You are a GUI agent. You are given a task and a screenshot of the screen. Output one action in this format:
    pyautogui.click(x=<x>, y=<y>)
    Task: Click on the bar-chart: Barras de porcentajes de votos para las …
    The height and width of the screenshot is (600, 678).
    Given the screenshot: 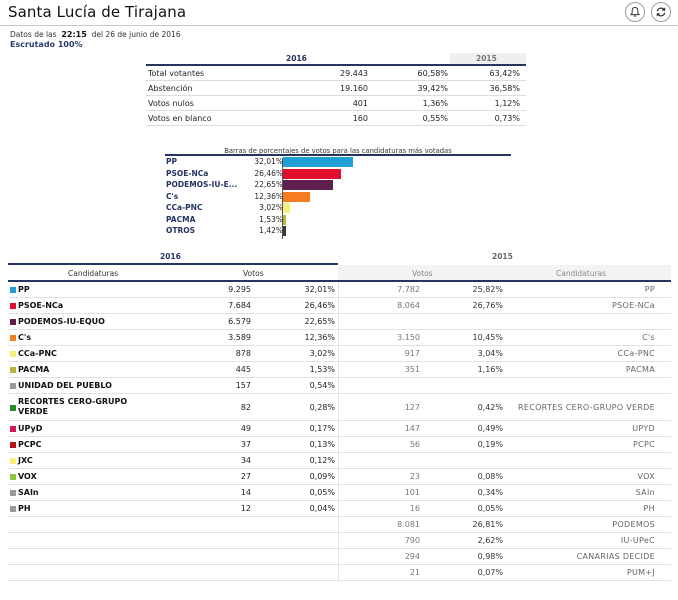 What is the action you would take?
    pyautogui.click(x=338, y=193)
    